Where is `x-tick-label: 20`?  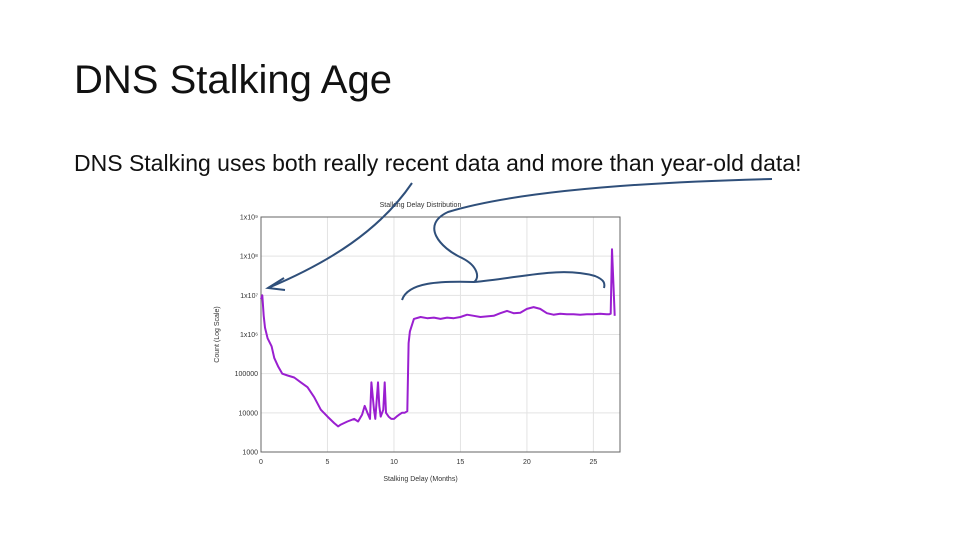
x-tick-label: 20 is located at coordinates (527, 462).